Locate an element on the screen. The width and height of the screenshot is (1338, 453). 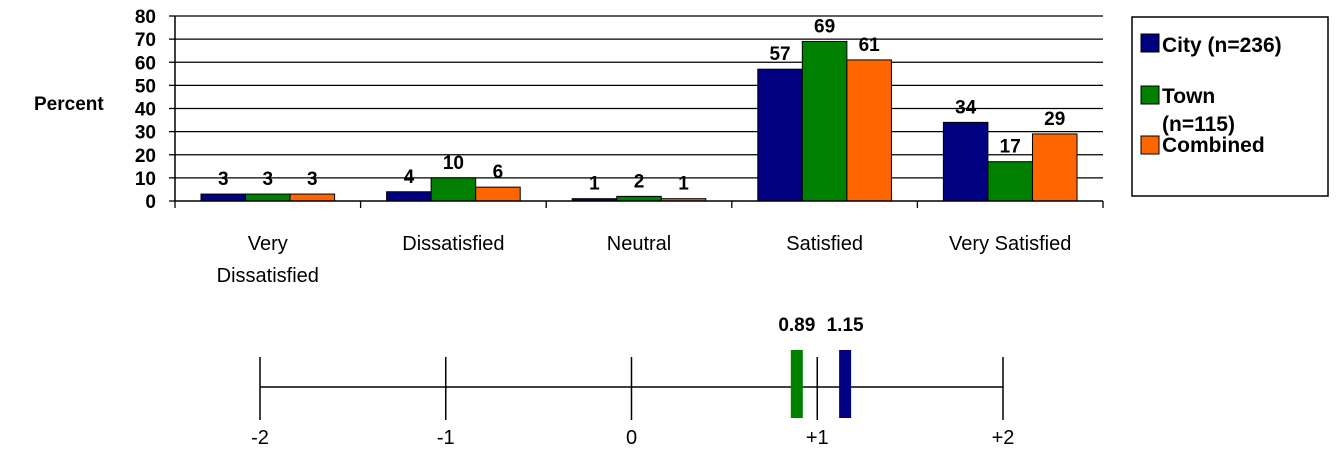
legend-box is located at coordinates (1230, 106).